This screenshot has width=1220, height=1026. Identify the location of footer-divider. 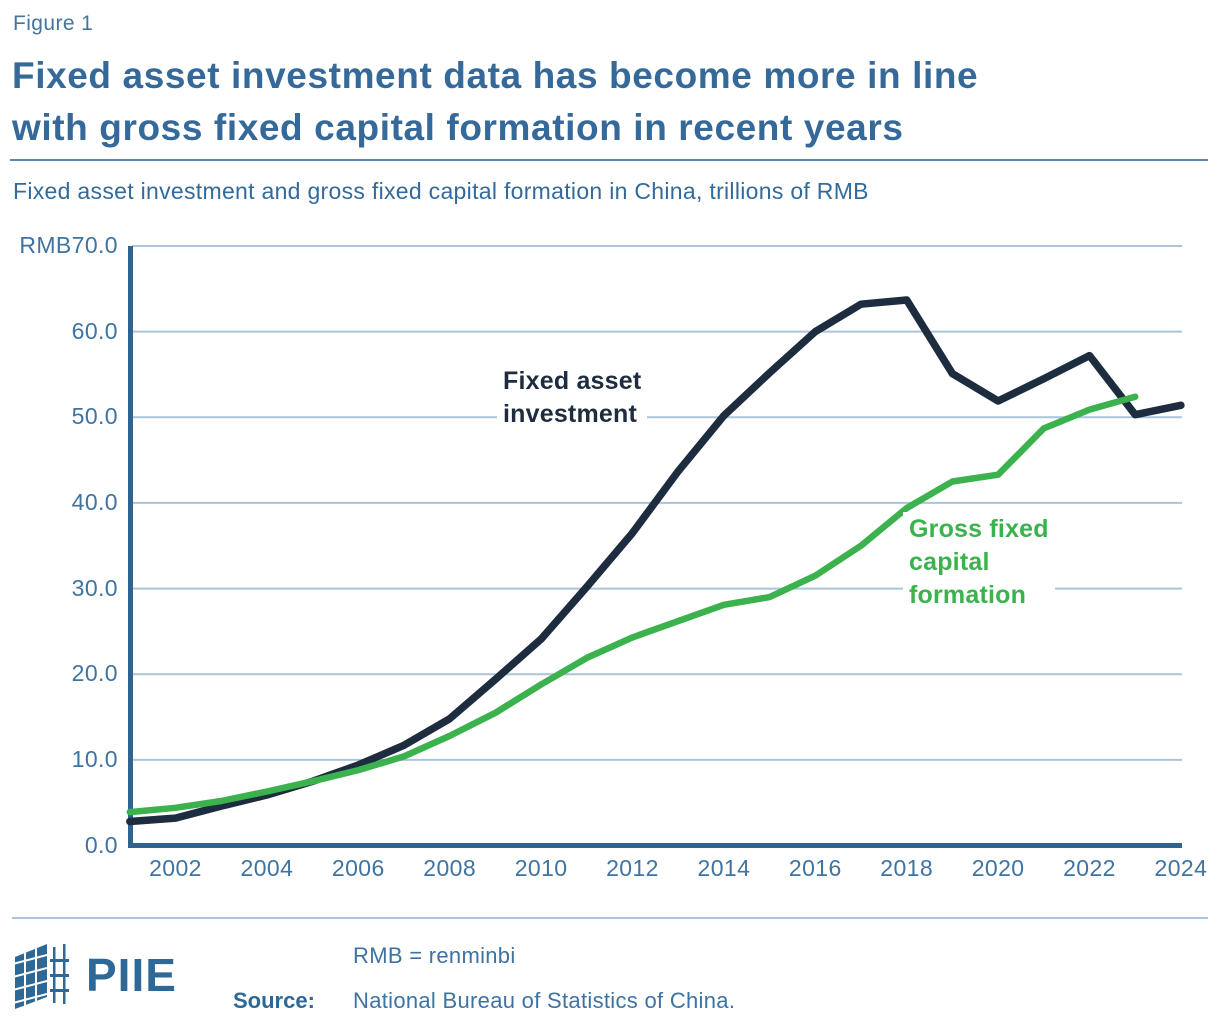
(610, 918).